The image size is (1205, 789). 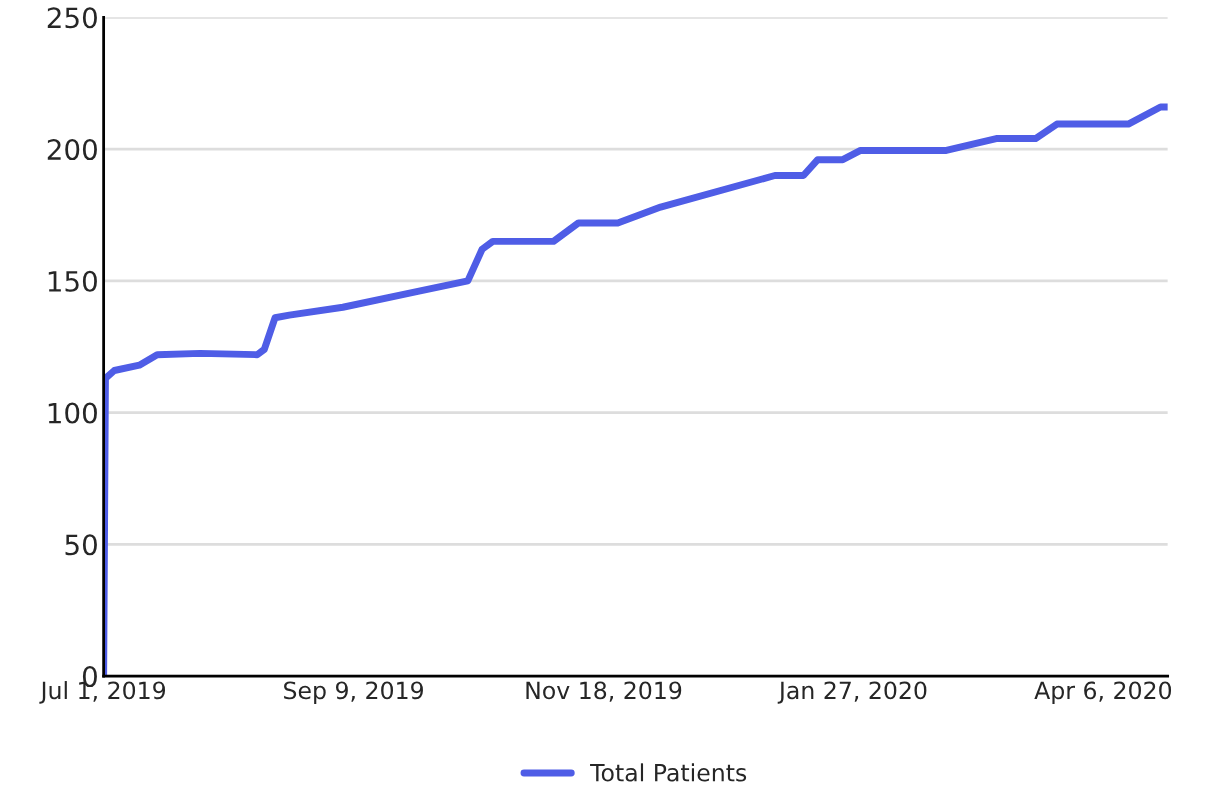 I want to click on y-tick-label: 250, so click(x=72, y=18).